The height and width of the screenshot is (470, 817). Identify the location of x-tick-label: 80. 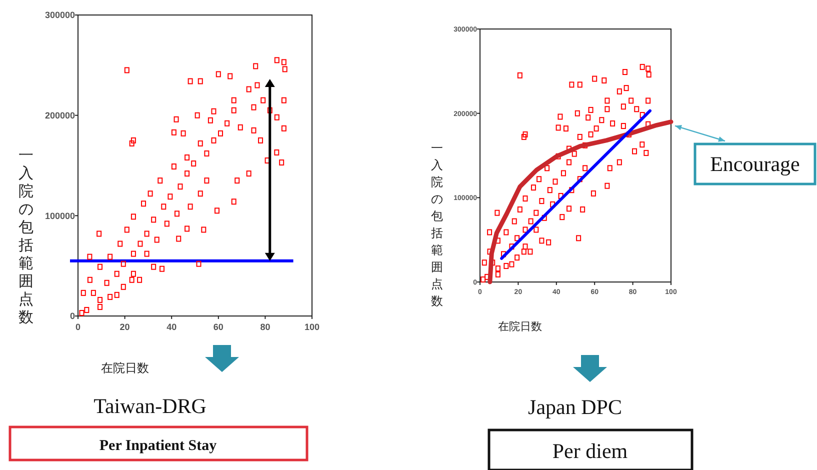
(265, 327).